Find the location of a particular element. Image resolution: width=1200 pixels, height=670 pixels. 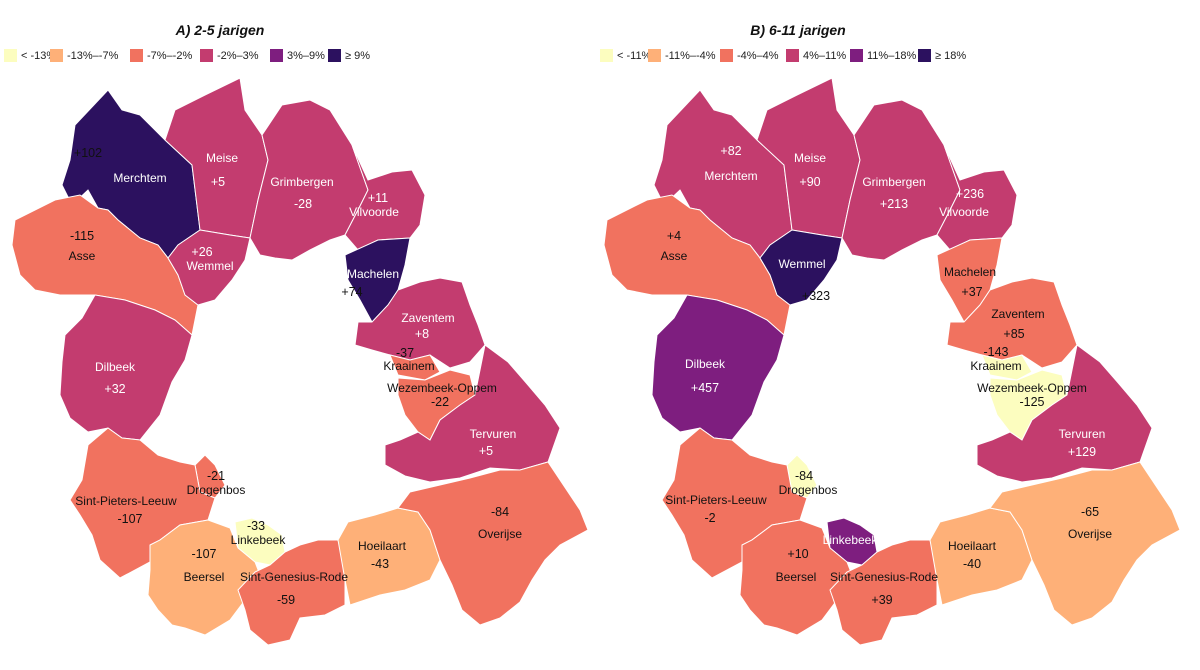

region-value-dilbeek: +457 is located at coordinates (705, 388).